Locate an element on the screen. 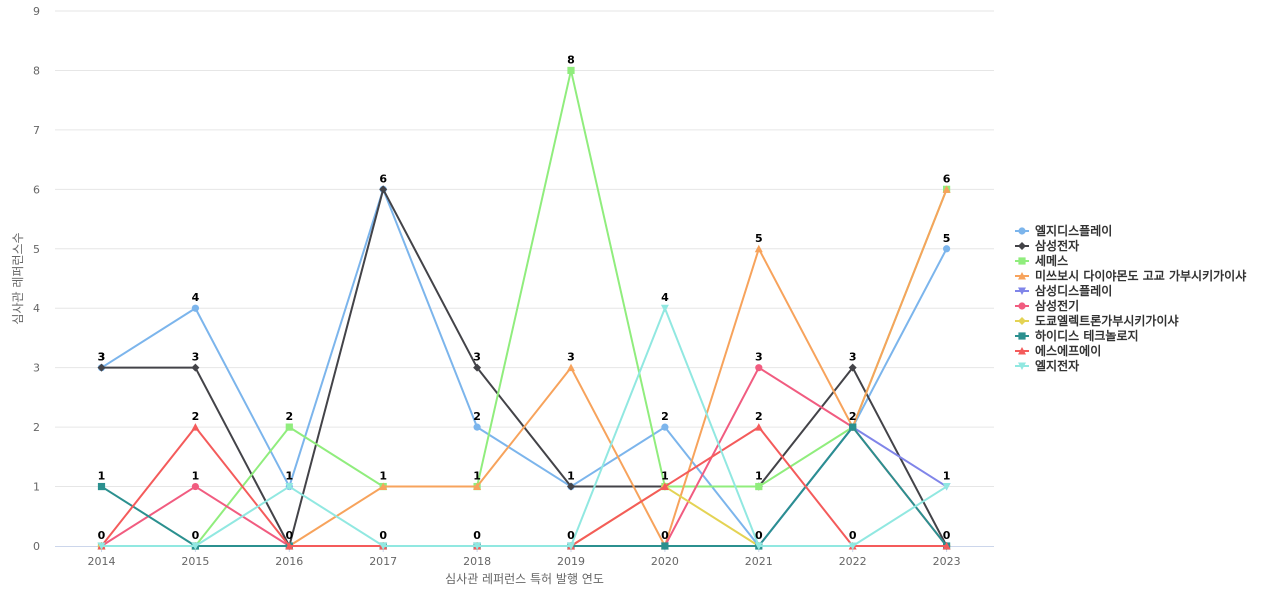 The image size is (1280, 600). legend-item: 세메스 is located at coordinates (1041, 260).